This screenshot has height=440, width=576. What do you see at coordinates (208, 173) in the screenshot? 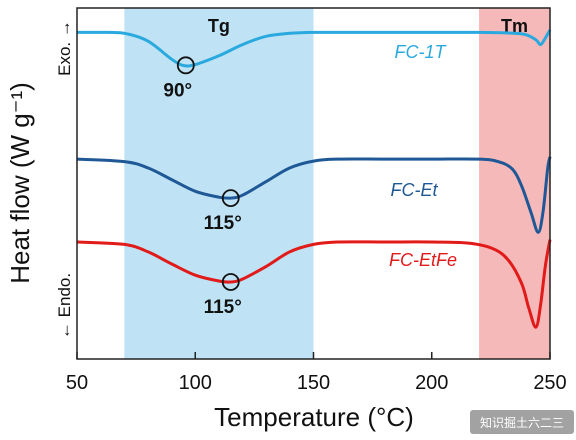
I see `marker-layer` at bounding box center [208, 173].